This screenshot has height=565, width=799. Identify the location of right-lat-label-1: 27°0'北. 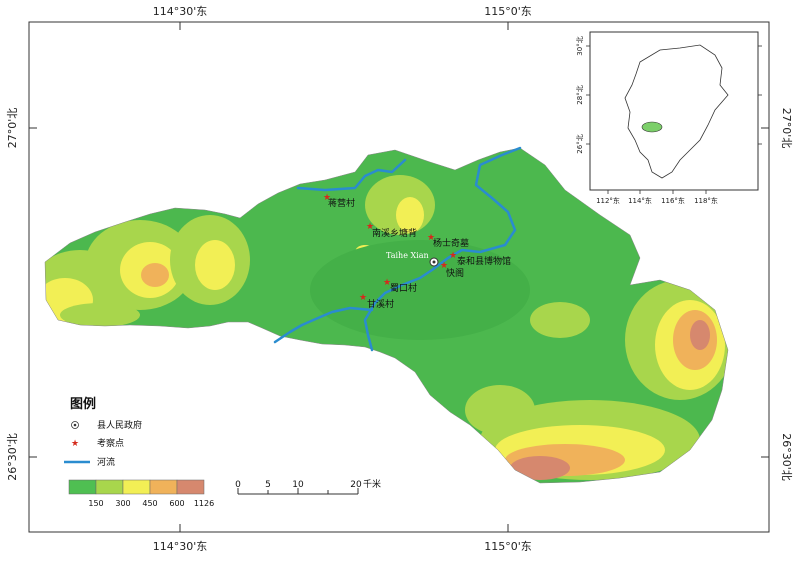
(786, 128).